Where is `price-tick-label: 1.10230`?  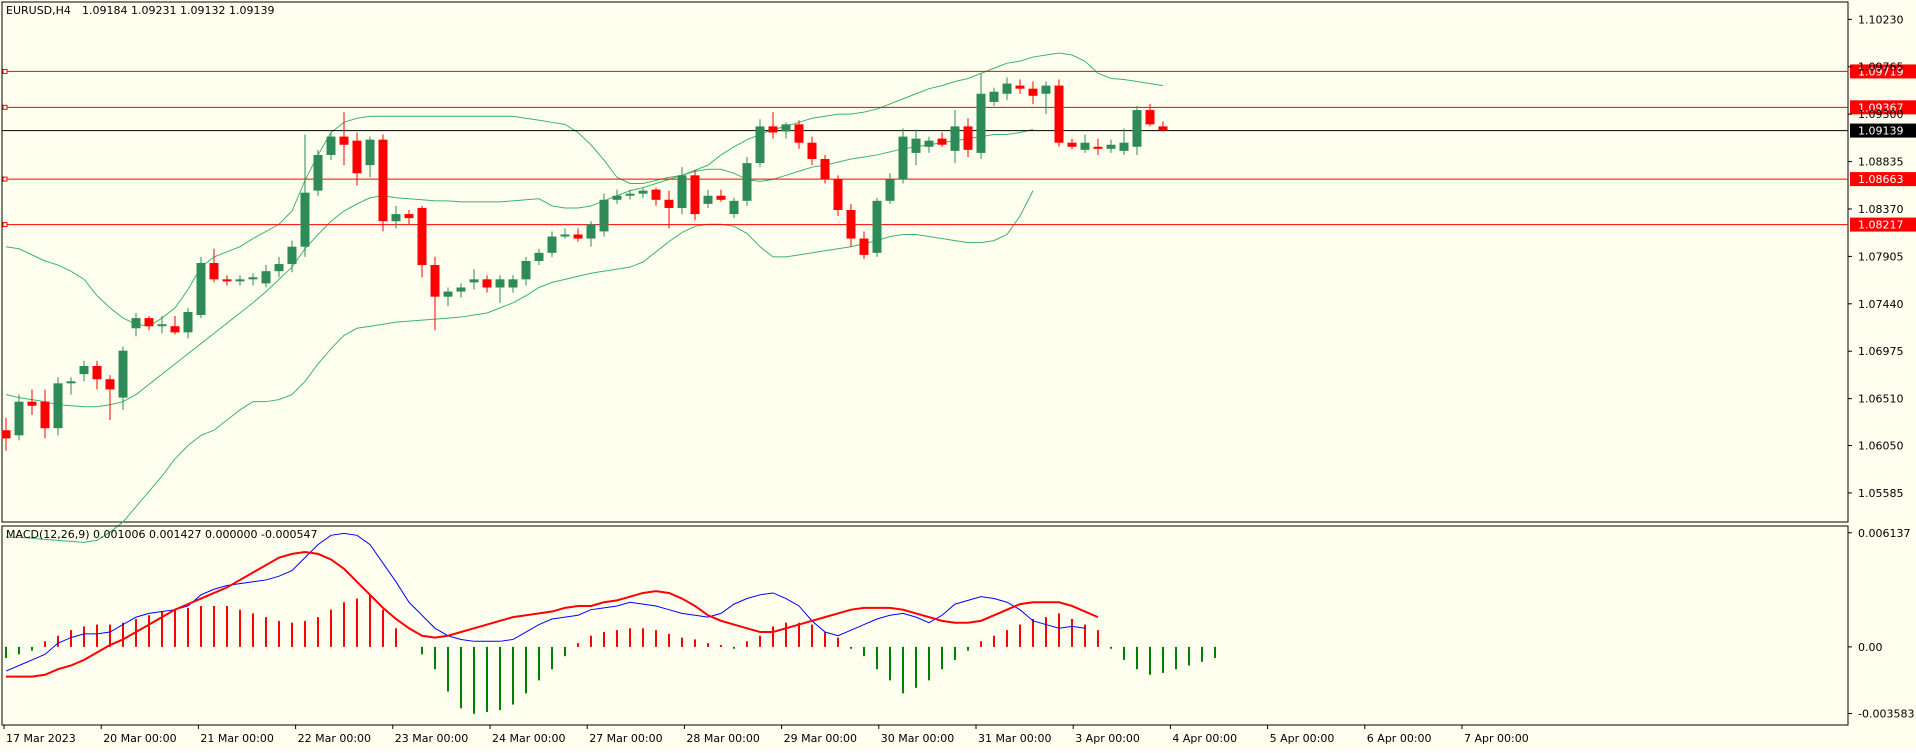 price-tick-label: 1.10230 is located at coordinates (1881, 19).